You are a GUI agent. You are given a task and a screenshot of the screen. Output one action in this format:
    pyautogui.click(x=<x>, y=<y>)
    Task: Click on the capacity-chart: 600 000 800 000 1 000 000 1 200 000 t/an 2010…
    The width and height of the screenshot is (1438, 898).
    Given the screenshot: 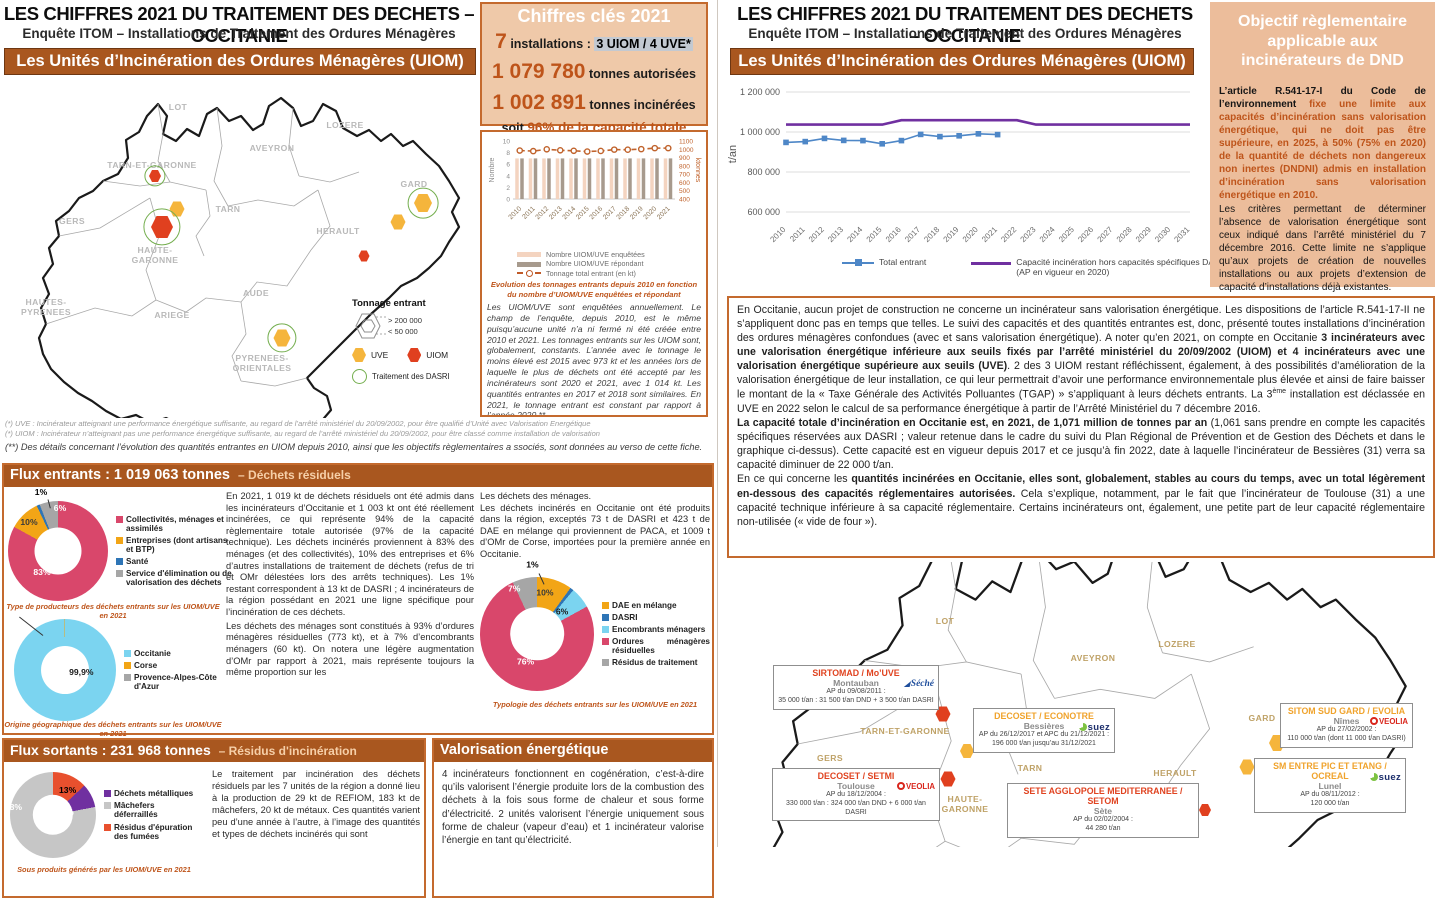 What is the action you would take?
    pyautogui.click(x=959, y=165)
    